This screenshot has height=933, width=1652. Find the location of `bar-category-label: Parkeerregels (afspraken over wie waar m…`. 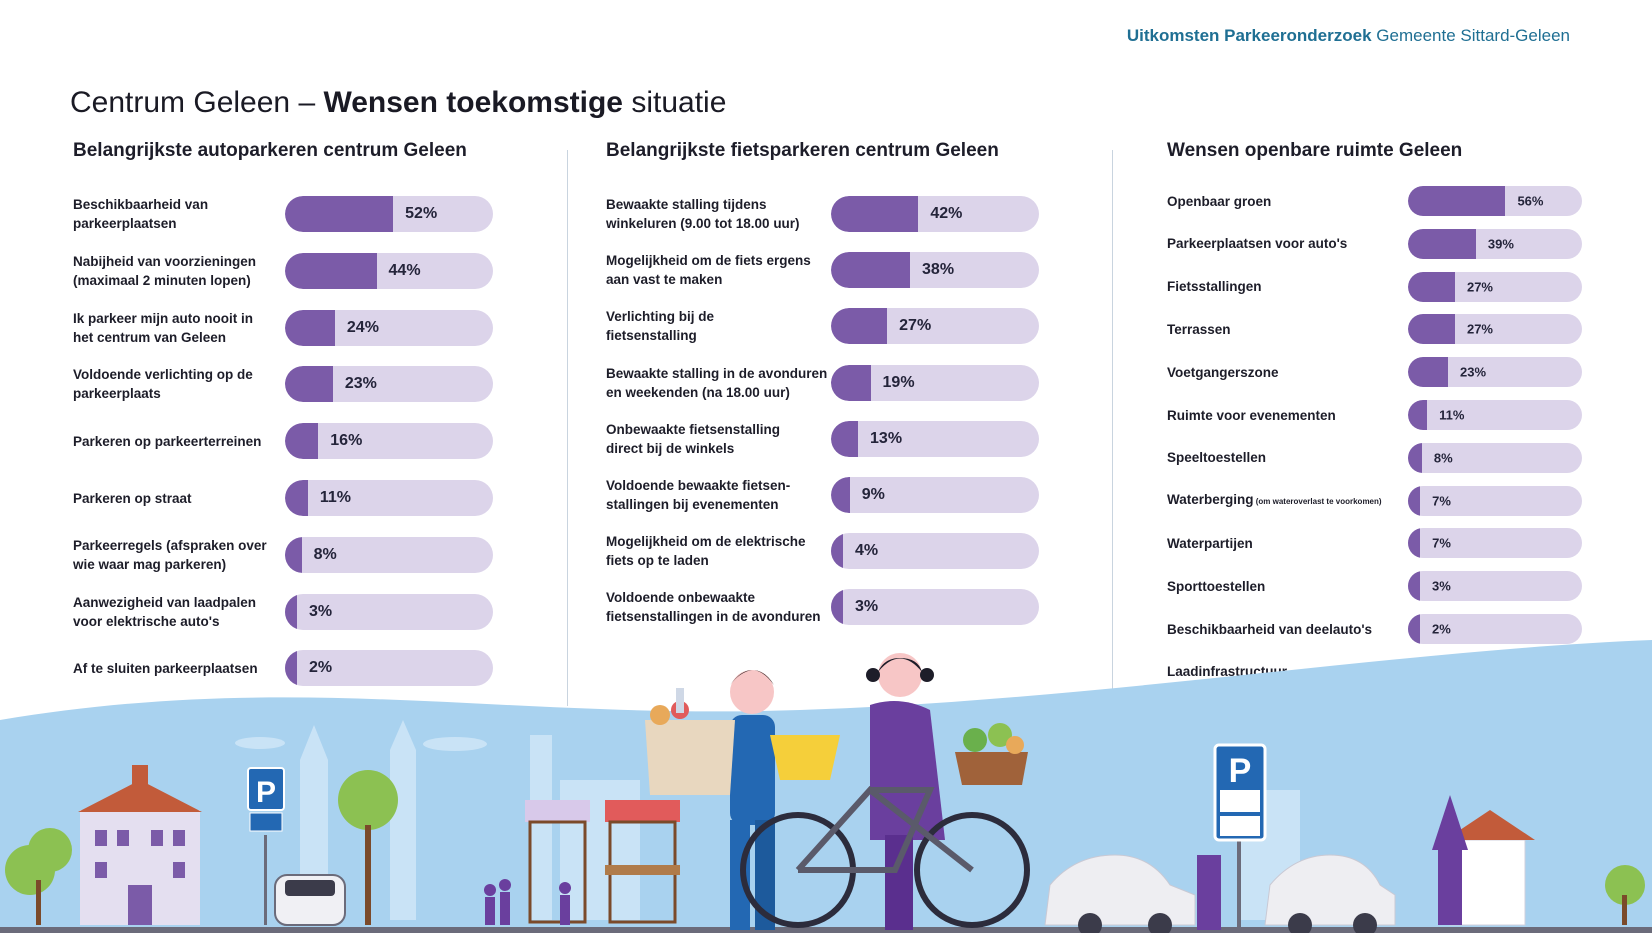

bar-category-label: Parkeerregels (afspraken over wie waar m… is located at coordinates (170, 554).